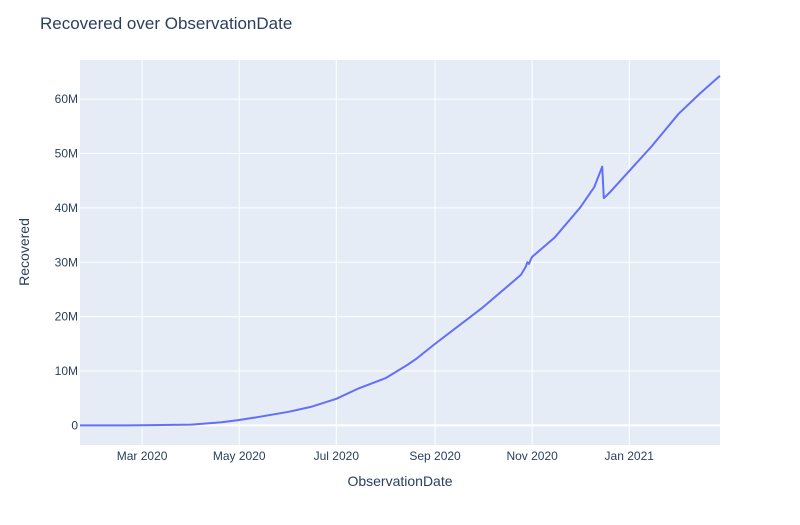 This screenshot has height=525, width=800. I want to click on y-tick-label: 10M, so click(66, 371).